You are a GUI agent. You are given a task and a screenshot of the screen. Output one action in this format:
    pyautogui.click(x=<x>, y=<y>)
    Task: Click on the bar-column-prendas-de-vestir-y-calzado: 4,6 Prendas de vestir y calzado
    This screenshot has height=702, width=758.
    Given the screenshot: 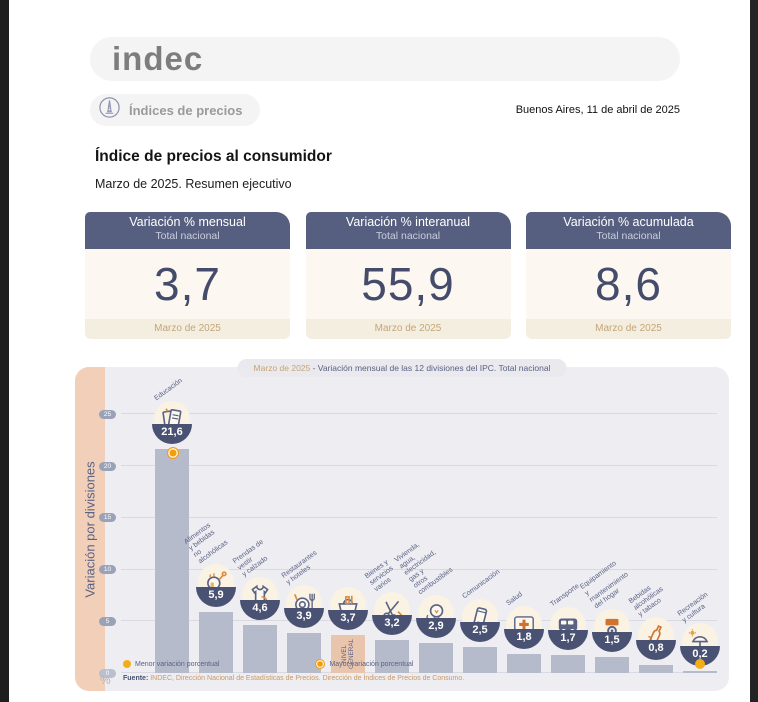 What is the action you would take?
    pyautogui.click(x=257, y=529)
    